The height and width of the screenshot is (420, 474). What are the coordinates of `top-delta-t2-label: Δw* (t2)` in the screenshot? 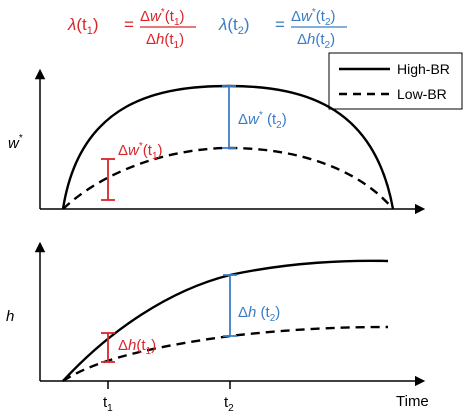 It's located at (262, 120).